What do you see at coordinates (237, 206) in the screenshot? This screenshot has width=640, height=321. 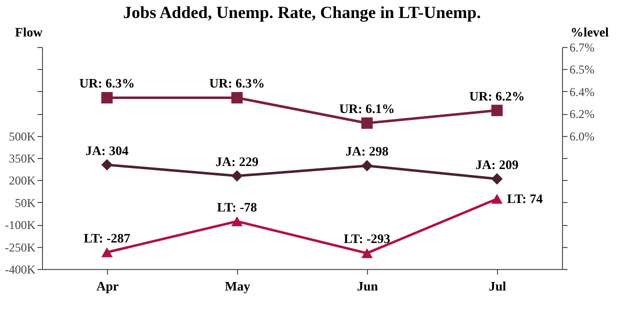 I see `data-label: LT: -78` at bounding box center [237, 206].